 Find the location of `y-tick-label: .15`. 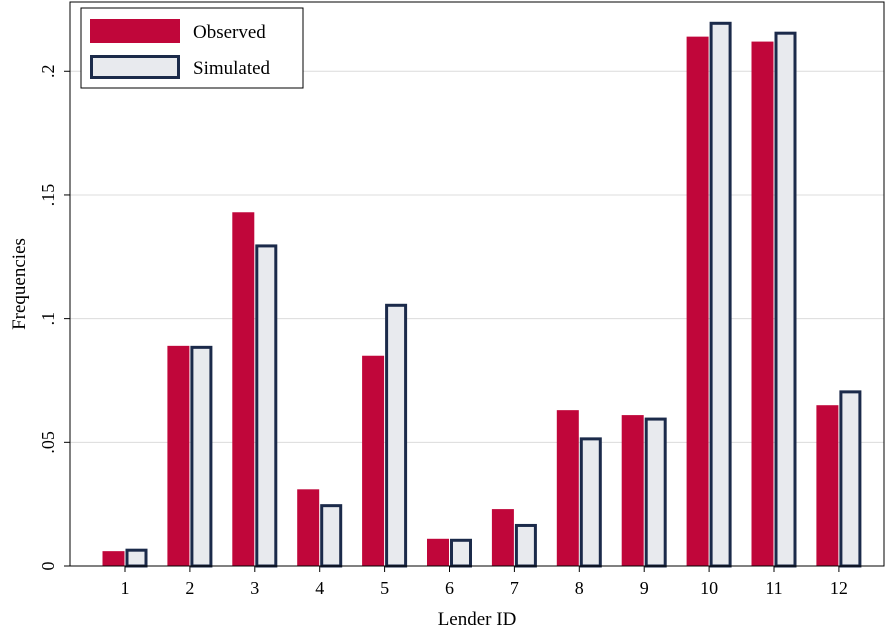

y-tick-label: .15 is located at coordinates (48, 195).